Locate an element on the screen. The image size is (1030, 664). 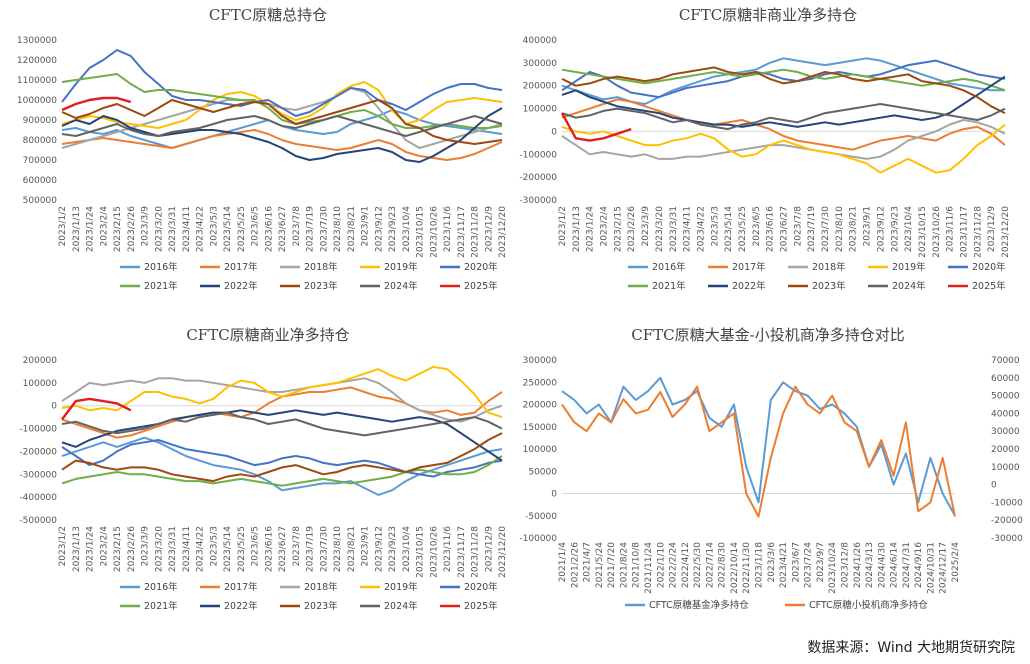
x-tick-label: 2023/6/27 is located at coordinates (283, 229).